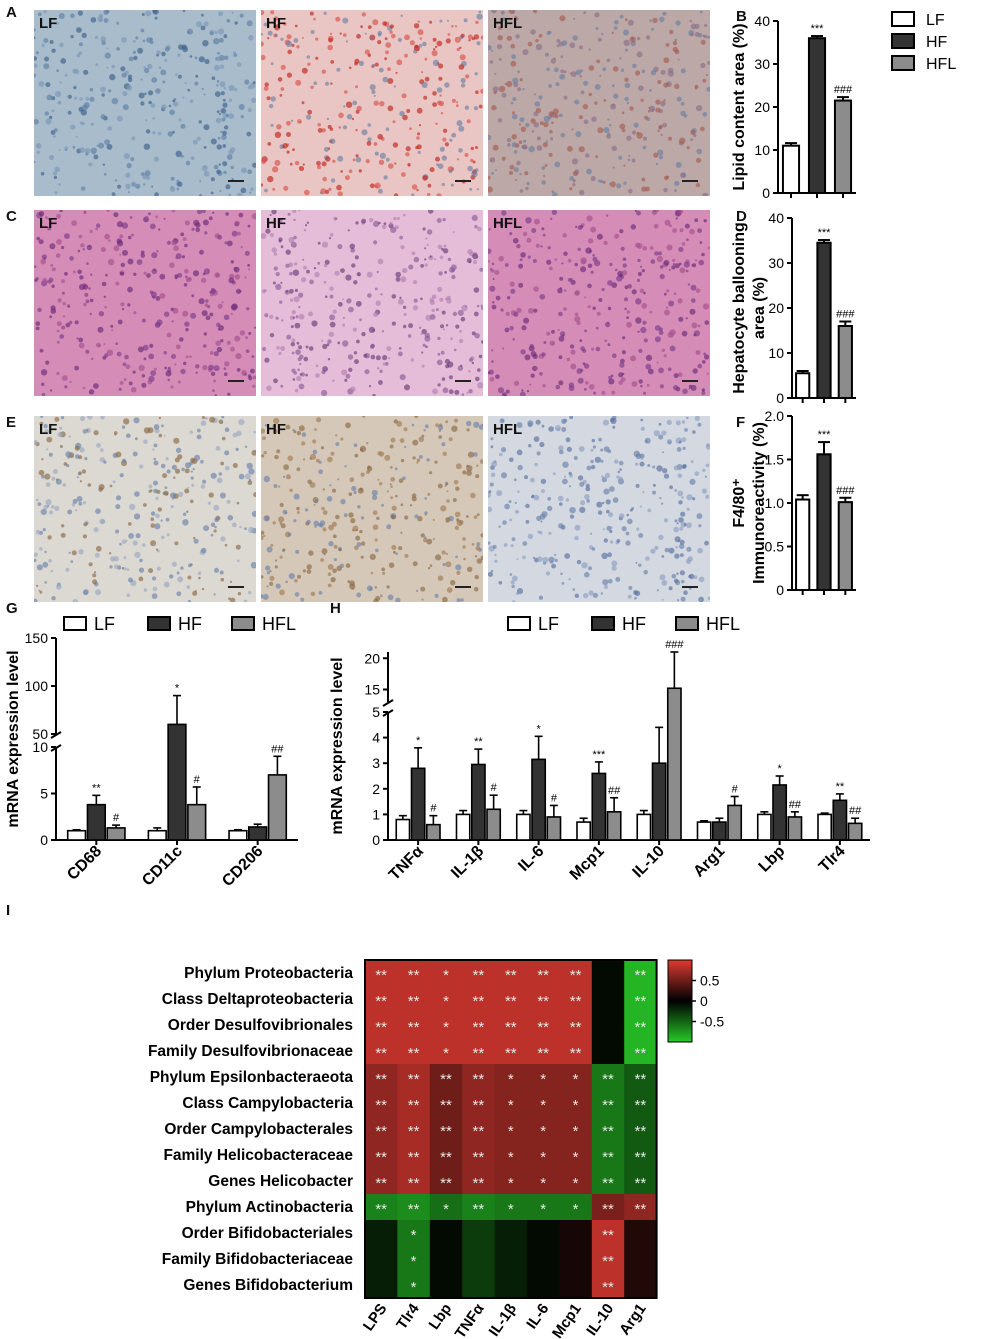 Image resolution: width=990 pixels, height=1339 pixels. Describe the element at coordinates (567, 1320) in the screenshot. I see `heatmap-column-label: Mcp1` at that location.